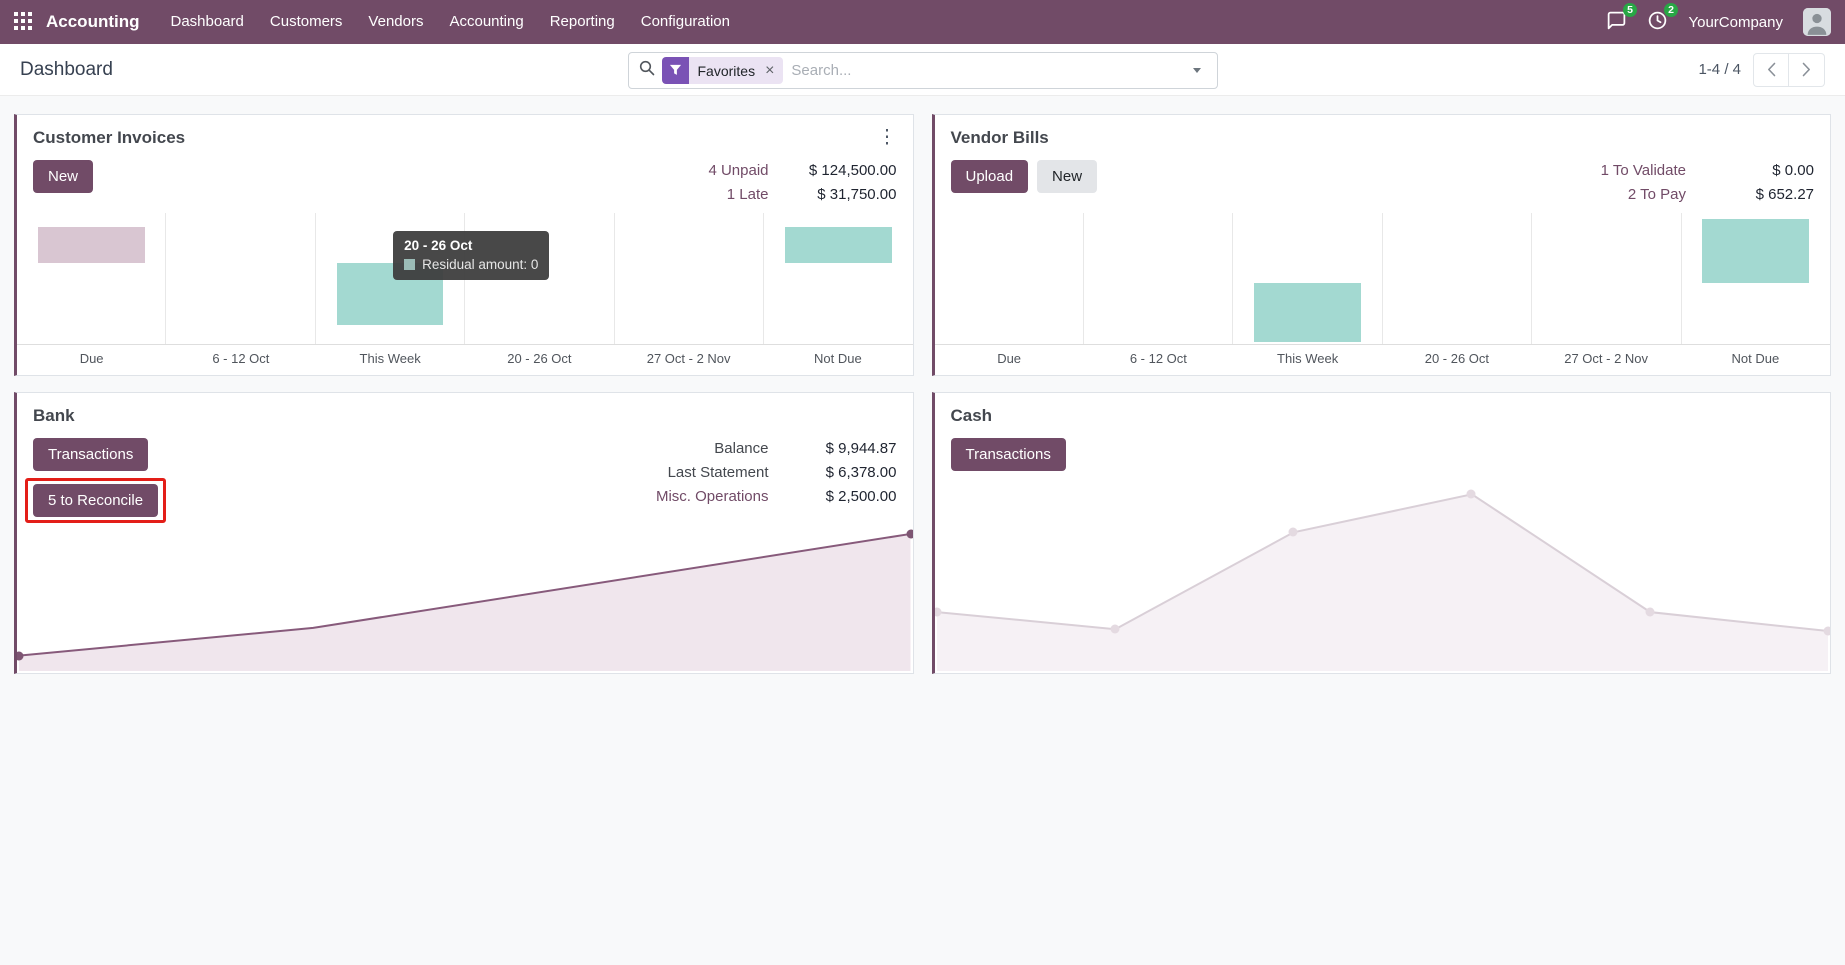 This screenshot has width=1845, height=965. I want to click on new-invoice-button: New, so click(63, 176).